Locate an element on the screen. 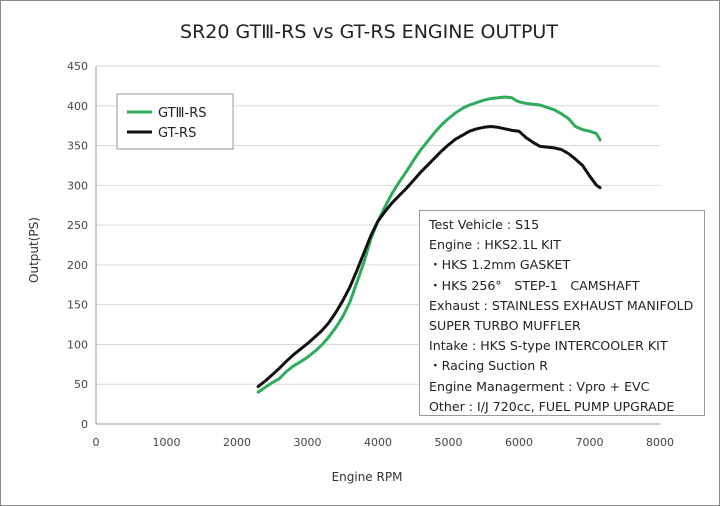  y-tick-label: 400 is located at coordinates (77, 106).